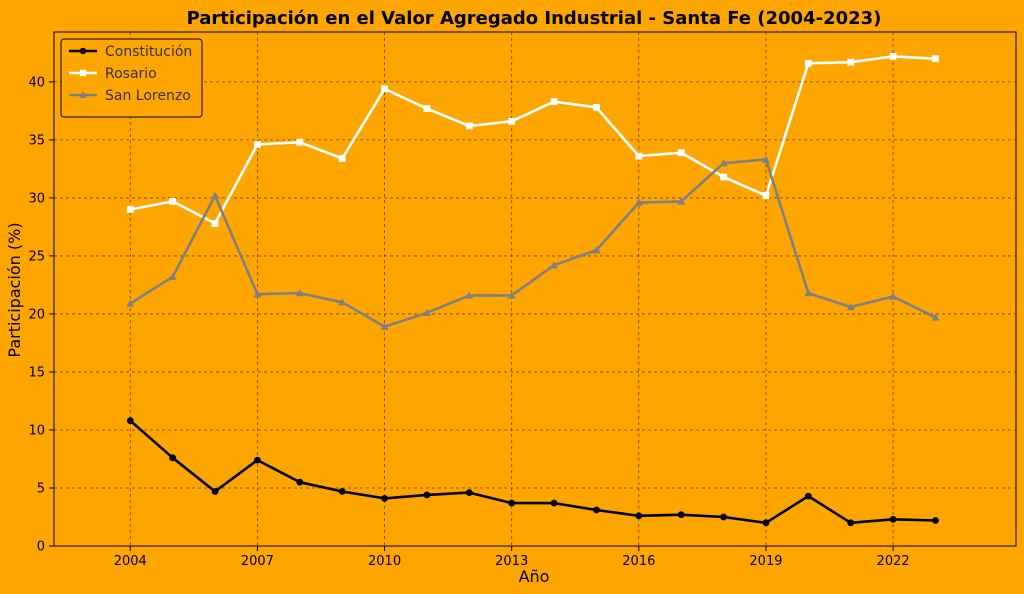 This screenshot has width=1024, height=594. I want to click on legend-box, so click(131, 78).